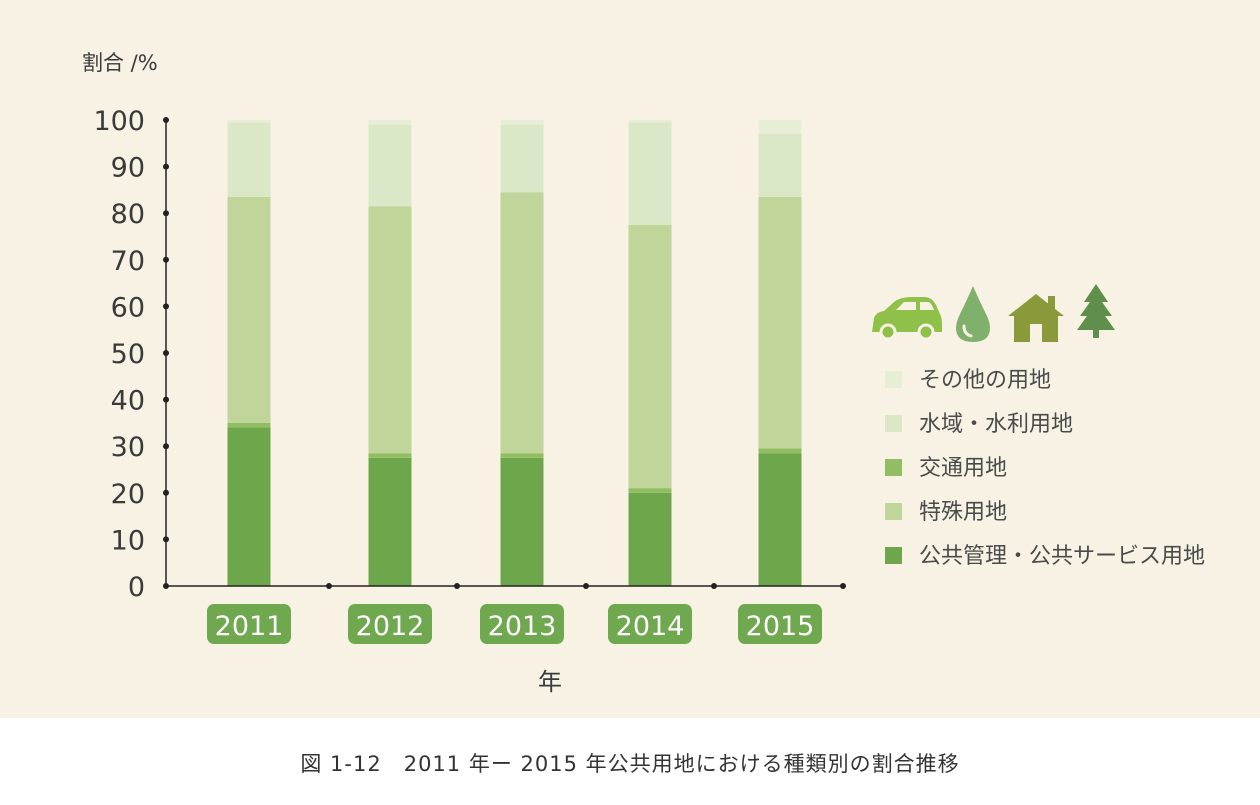 The image size is (1260, 805). Describe the element at coordinates (963, 512) in the screenshot. I see `legend-label: 特殊用地` at that location.